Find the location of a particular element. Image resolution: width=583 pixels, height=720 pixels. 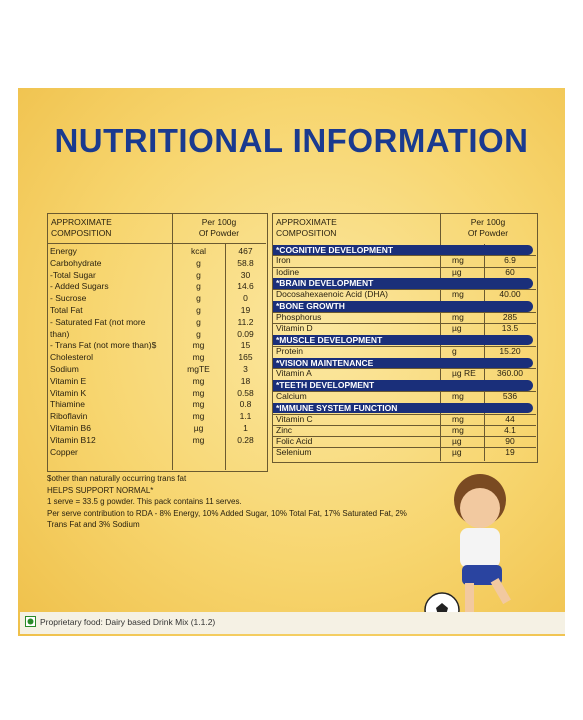

nutrient: Iodine is located at coordinates (288, 271).